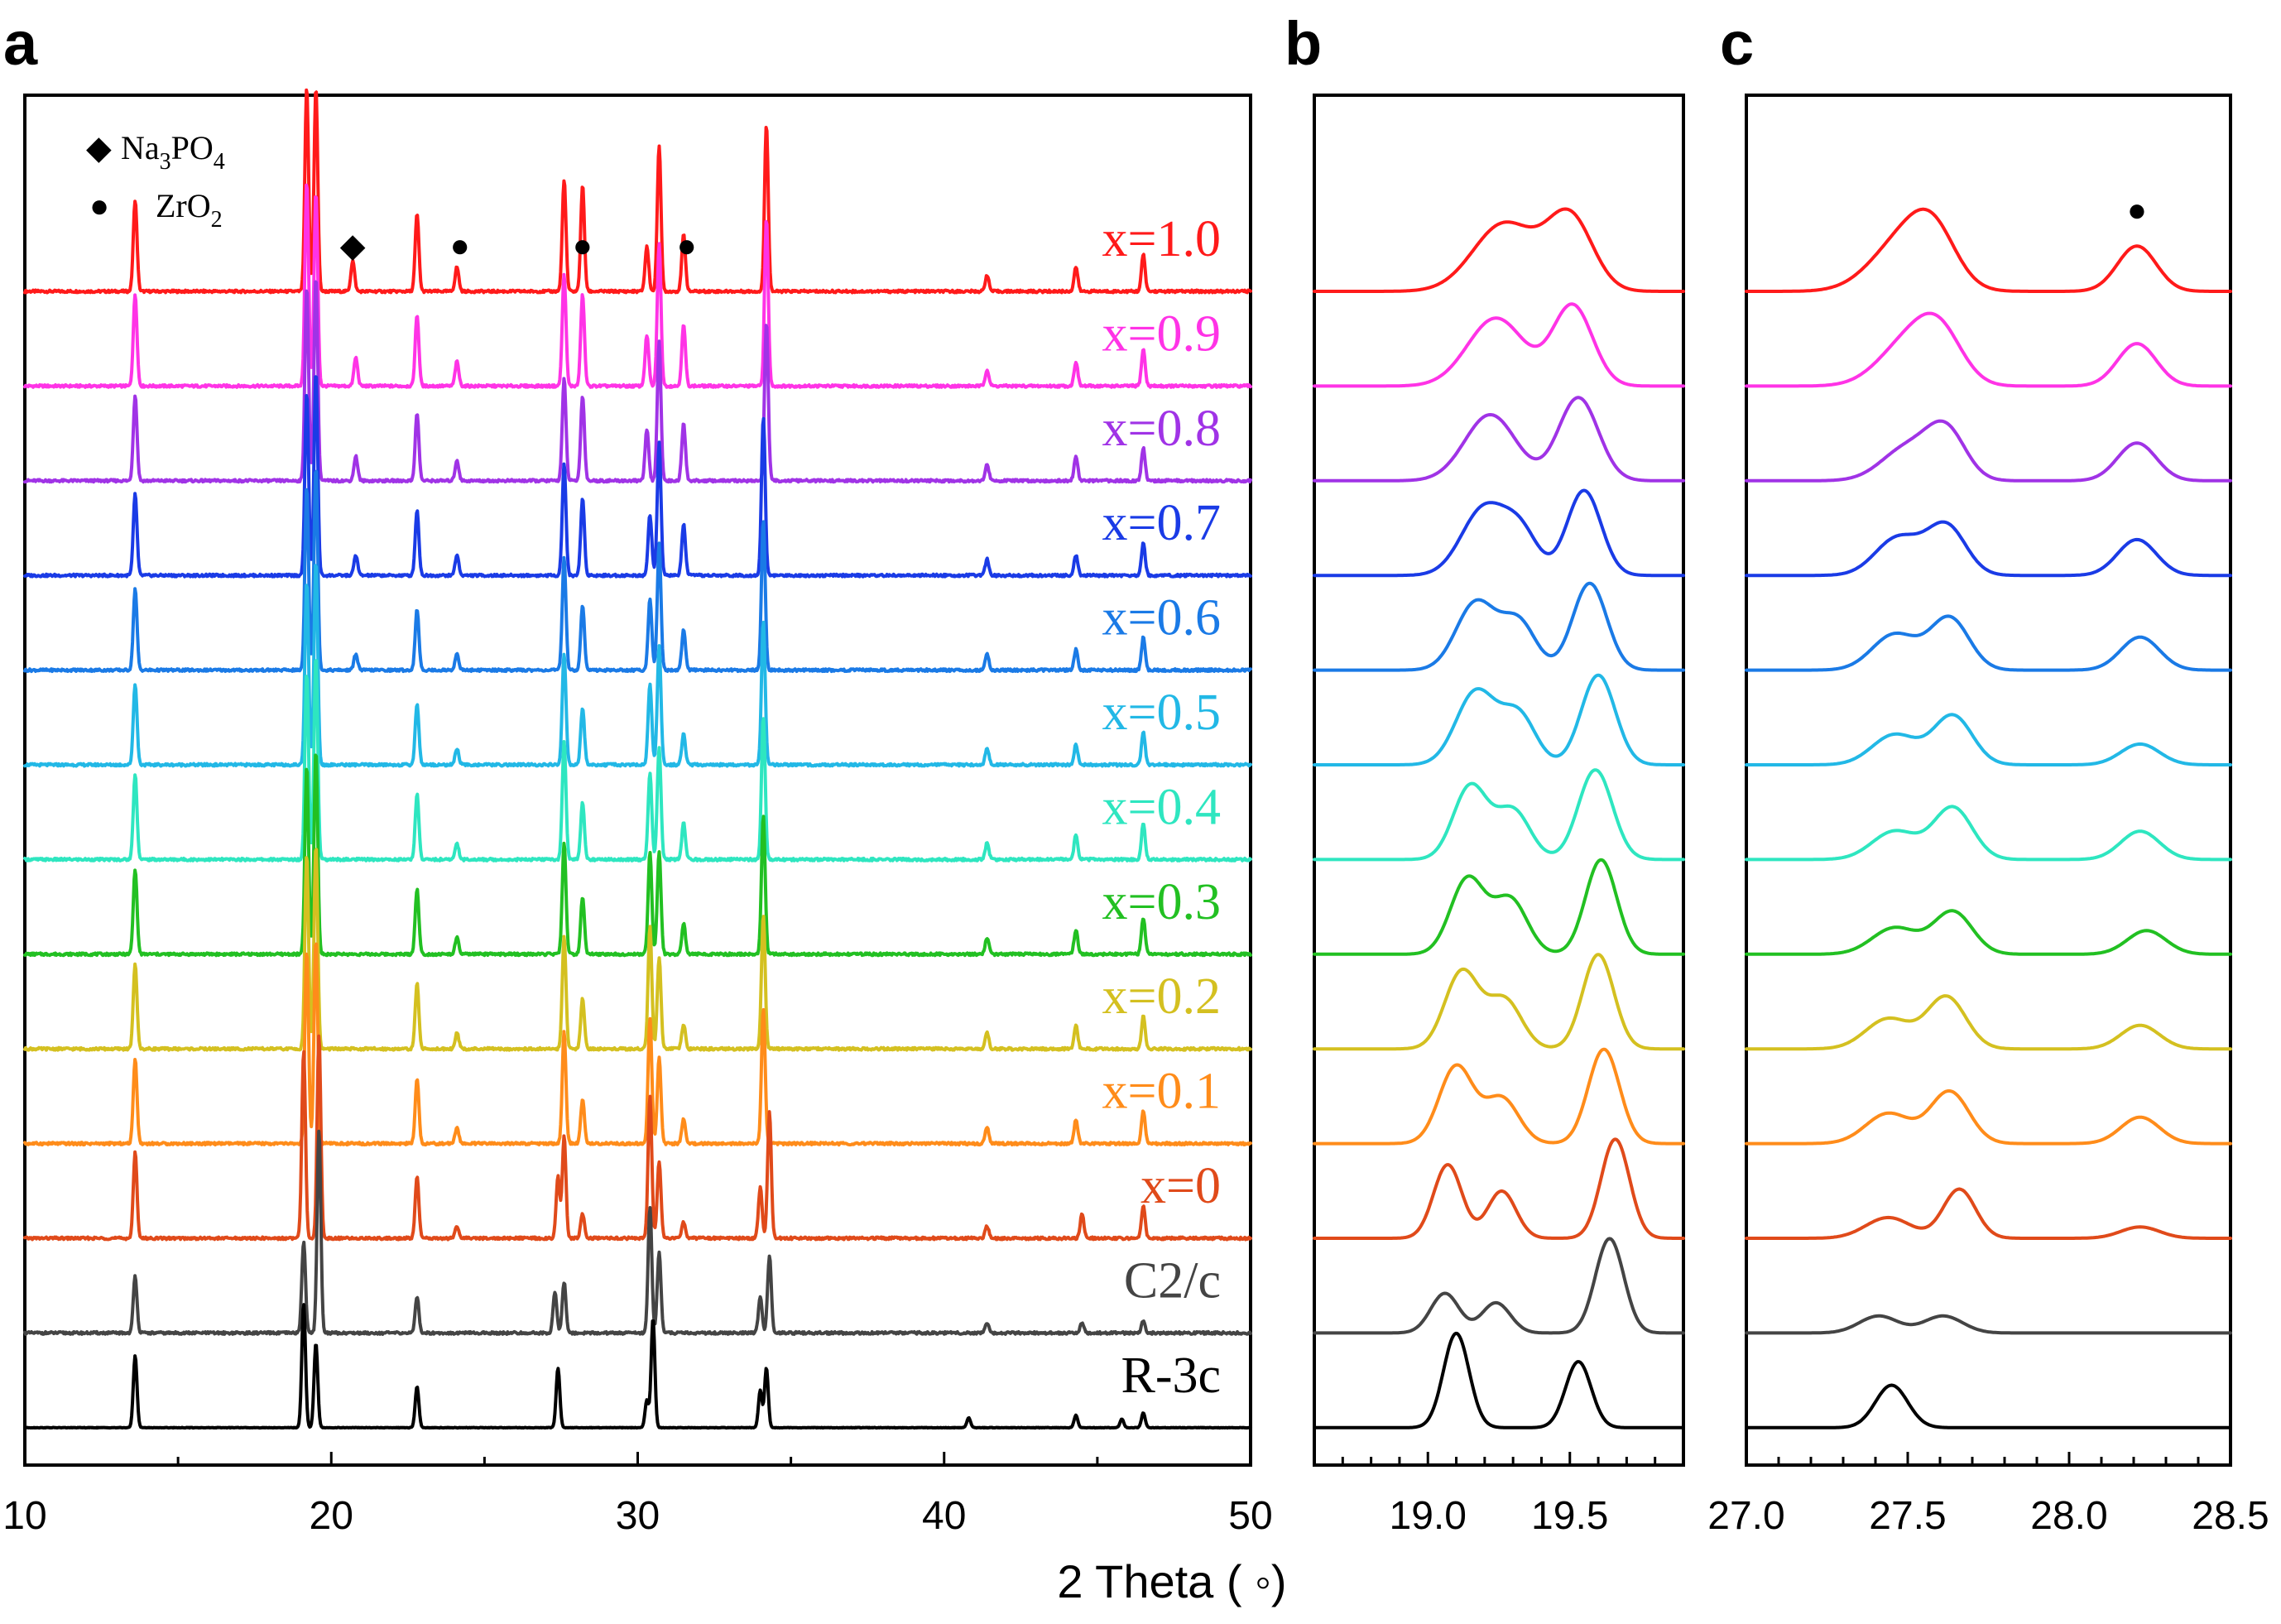 The image size is (2281, 1624). What do you see at coordinates (1499, 1002) in the screenshot?
I see `panel-b-trace-x=0.2` at bounding box center [1499, 1002].